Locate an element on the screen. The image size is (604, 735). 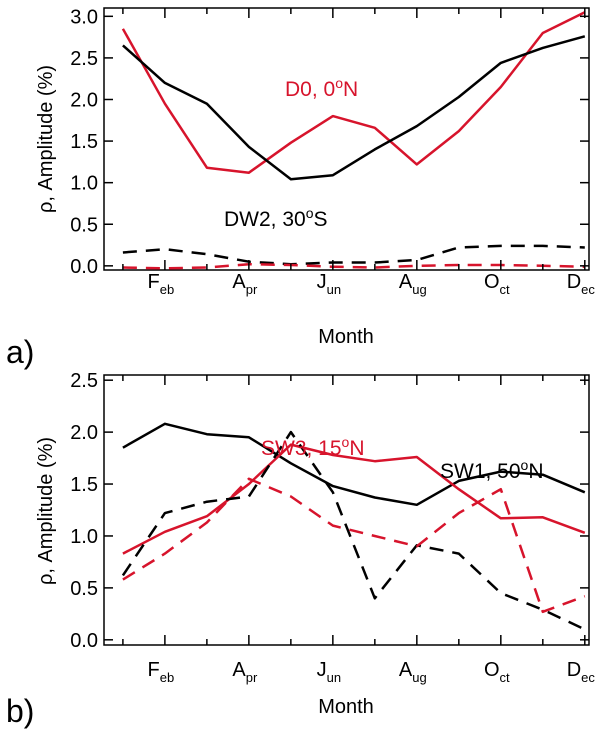
ylabel-b: ρ, Amplitude (%) is located at coordinates (46, 511).